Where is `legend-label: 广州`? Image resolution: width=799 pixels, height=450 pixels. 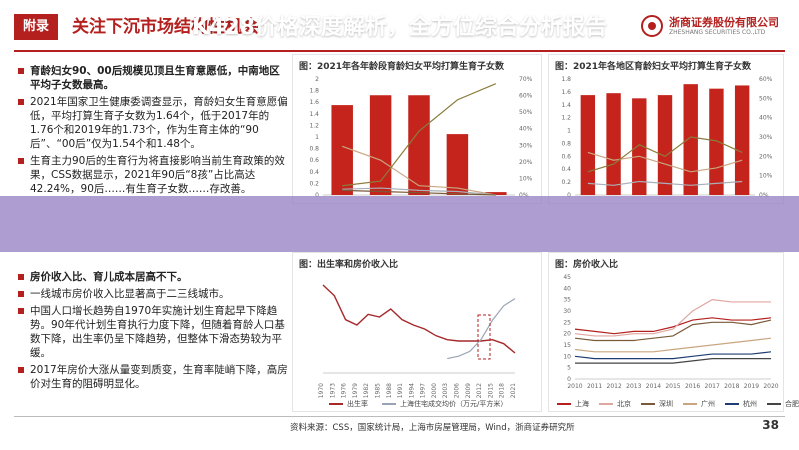
legend-label: 广州 is located at coordinates (708, 404).